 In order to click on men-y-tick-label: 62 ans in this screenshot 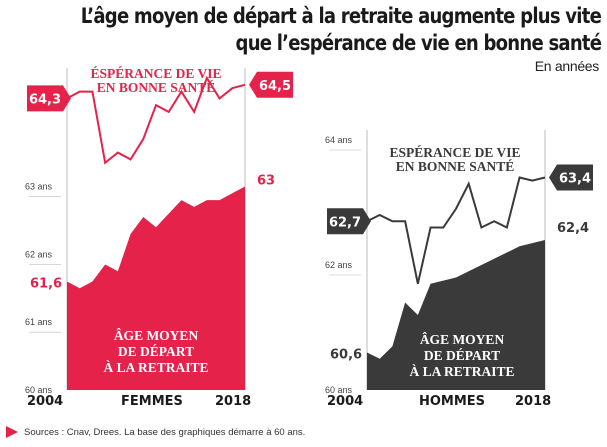, I will do `click(339, 265)`.